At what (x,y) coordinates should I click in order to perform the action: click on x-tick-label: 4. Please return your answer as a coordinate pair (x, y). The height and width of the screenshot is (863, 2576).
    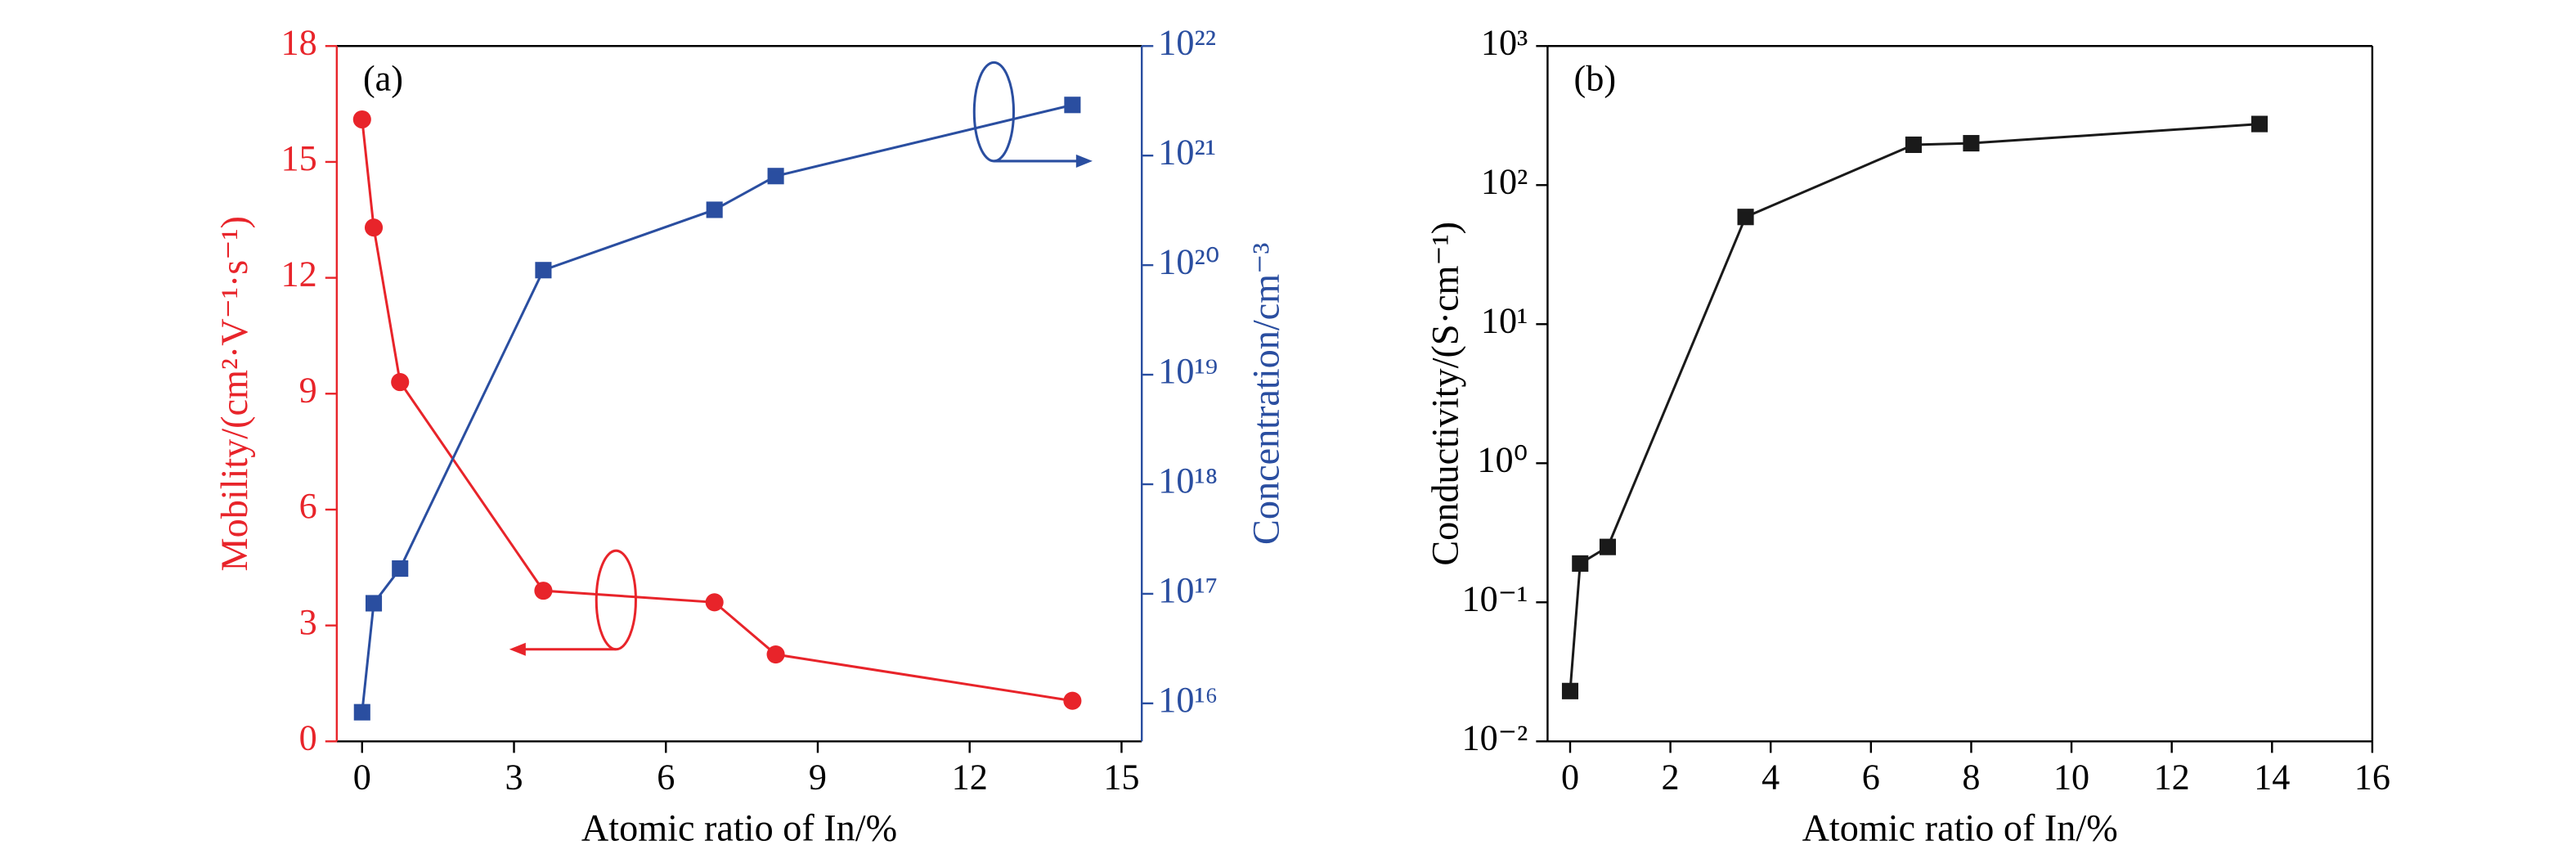
    Looking at the image, I should click on (1770, 777).